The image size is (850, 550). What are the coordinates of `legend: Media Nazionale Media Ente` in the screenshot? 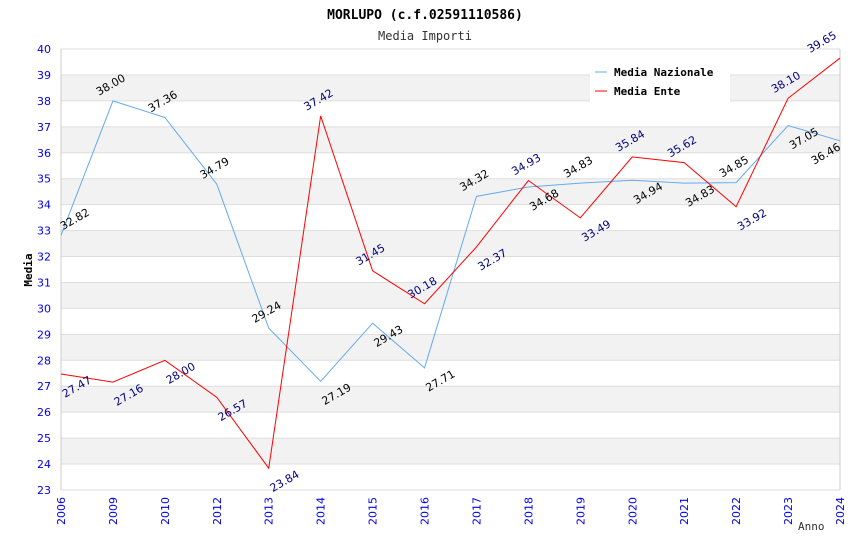 It's located at (660, 81).